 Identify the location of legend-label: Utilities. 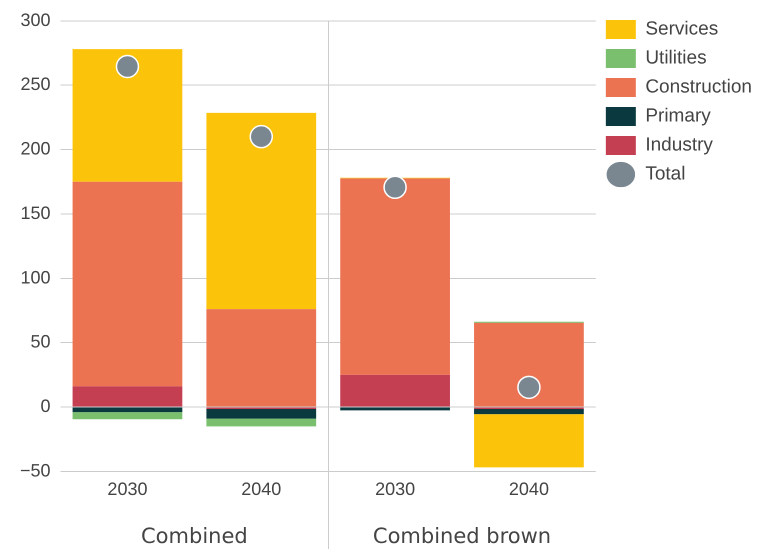
(676, 58).